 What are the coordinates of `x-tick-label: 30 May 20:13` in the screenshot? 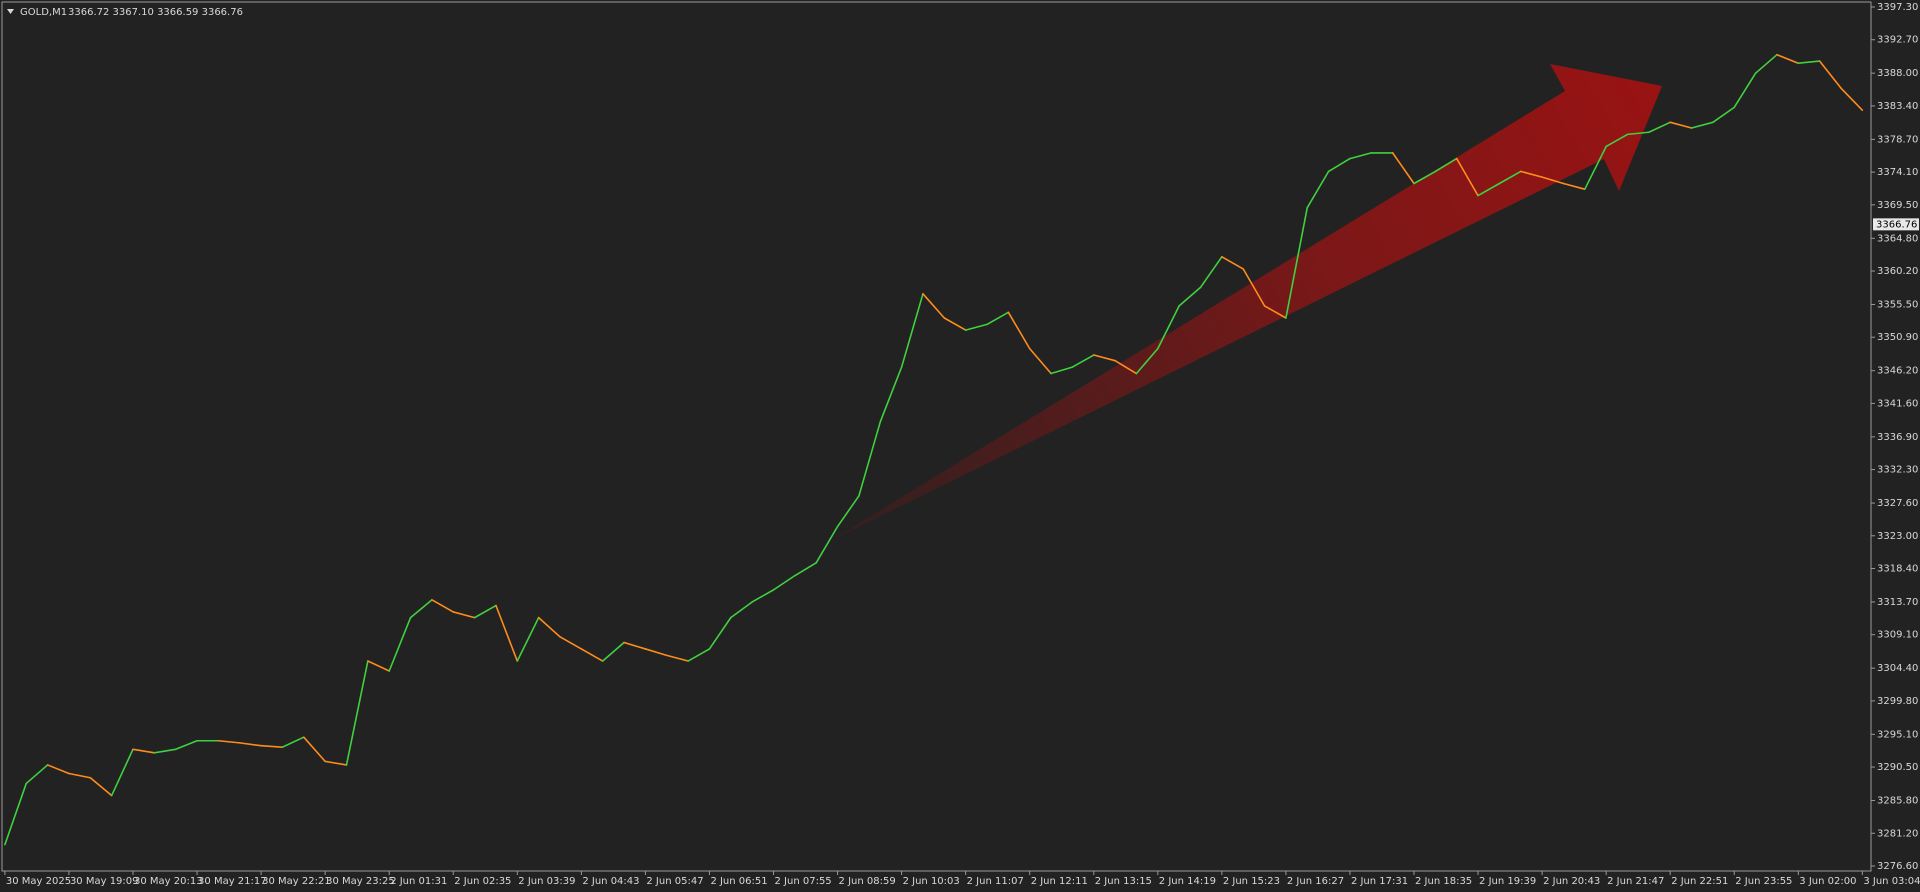 It's located at (168, 881).